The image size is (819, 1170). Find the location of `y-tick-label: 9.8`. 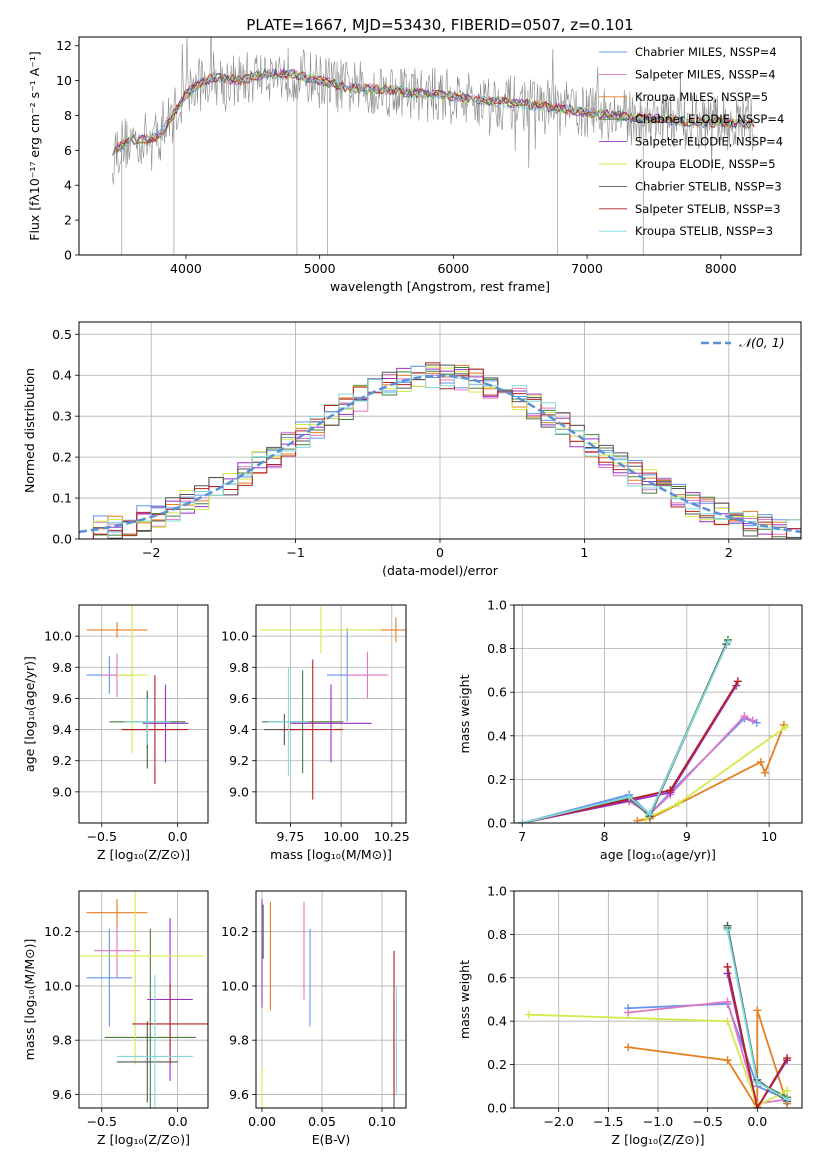

y-tick-label: 9.8 is located at coordinates (239, 1040).